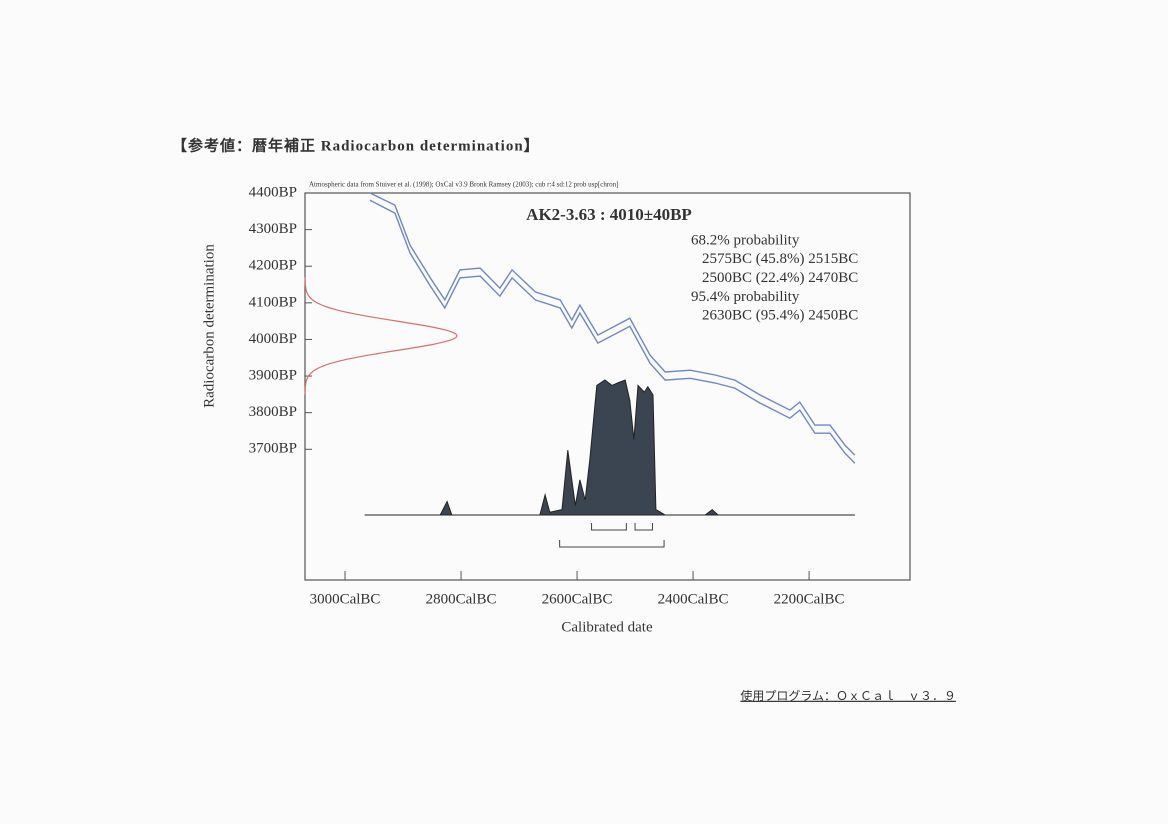 The image size is (1168, 824). What do you see at coordinates (780, 259) in the screenshot?
I see `legend-line: 2575BC (45.8%) 2515BC` at bounding box center [780, 259].